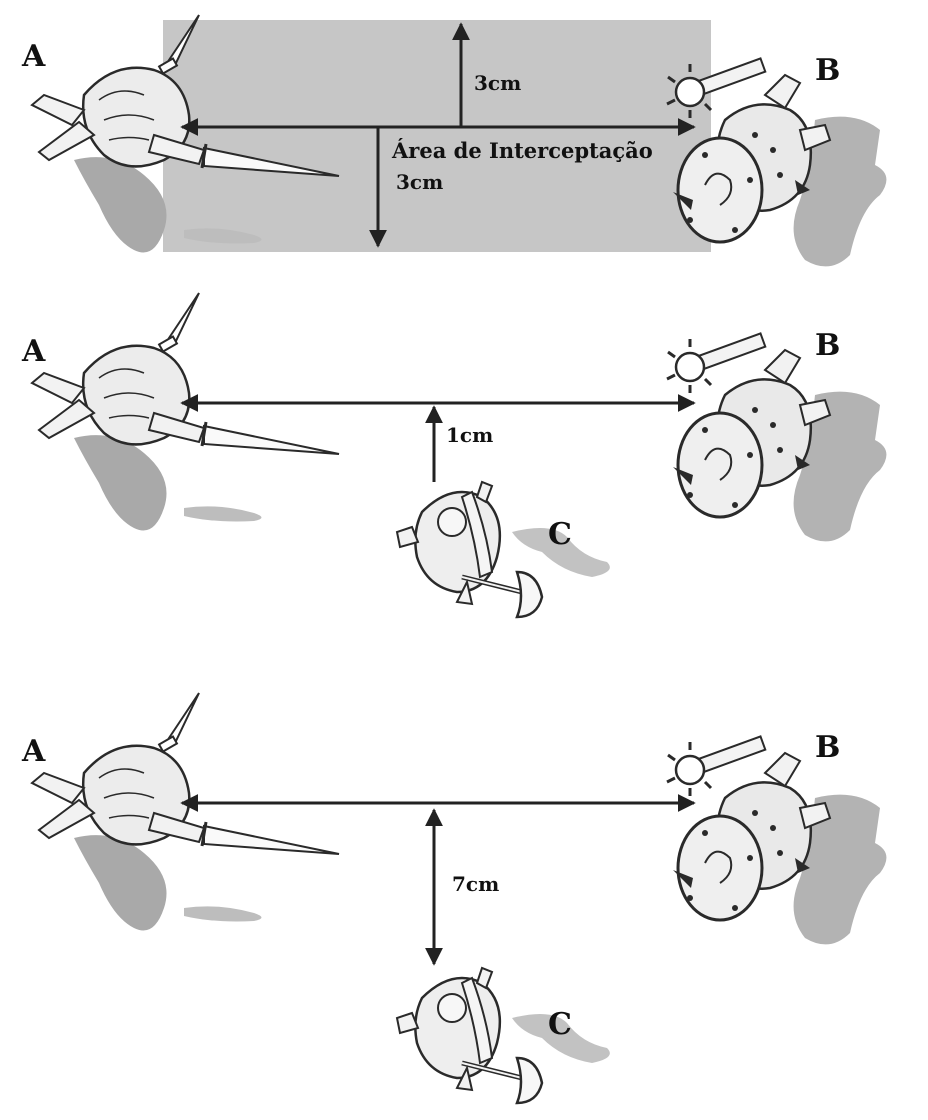 The image size is (928, 1120). Describe the element at coordinates (437, 136) in the screenshot. I see `interception-area` at that location.